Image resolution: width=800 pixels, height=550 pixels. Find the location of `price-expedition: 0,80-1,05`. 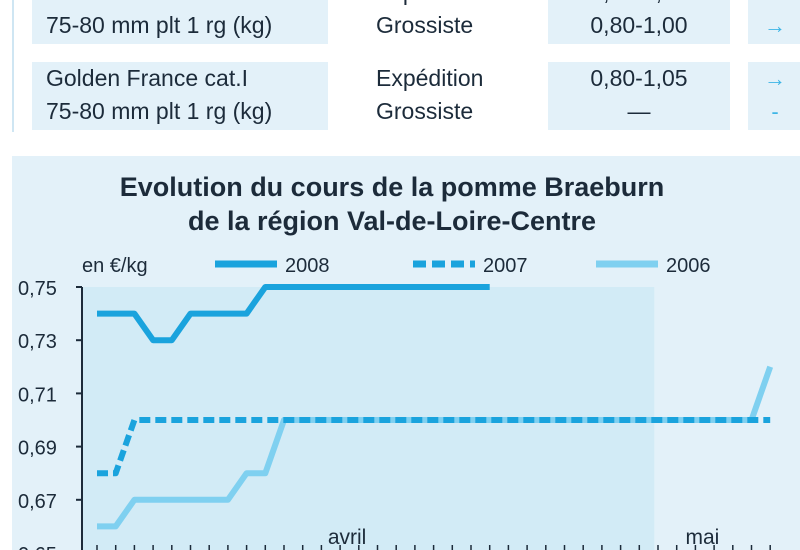

price-expedition: 0,80-1,05 is located at coordinates (639, 78).